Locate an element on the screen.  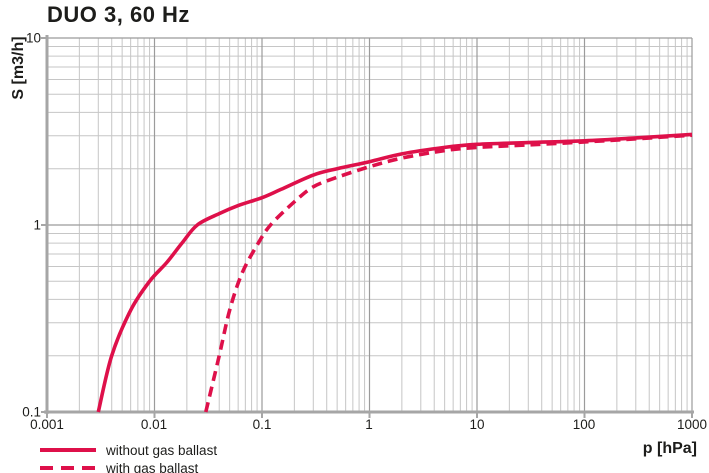
y-tick-1: 1 is located at coordinates (37, 225).